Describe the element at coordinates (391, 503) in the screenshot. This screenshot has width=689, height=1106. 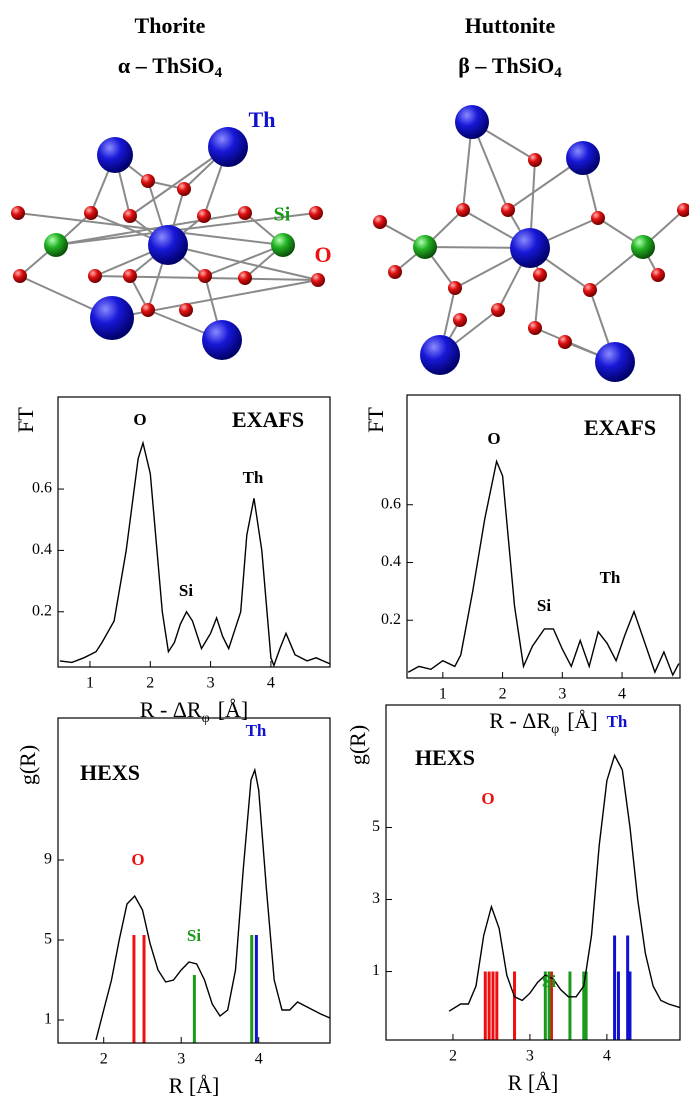
I see `y-tick-label: 0.6` at that location.